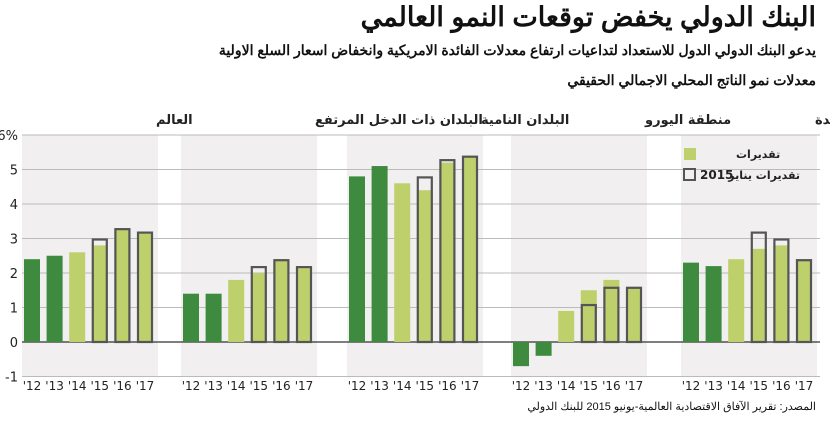  I want to click on legend-jan-label: تقديرات يناير, so click(763, 175).